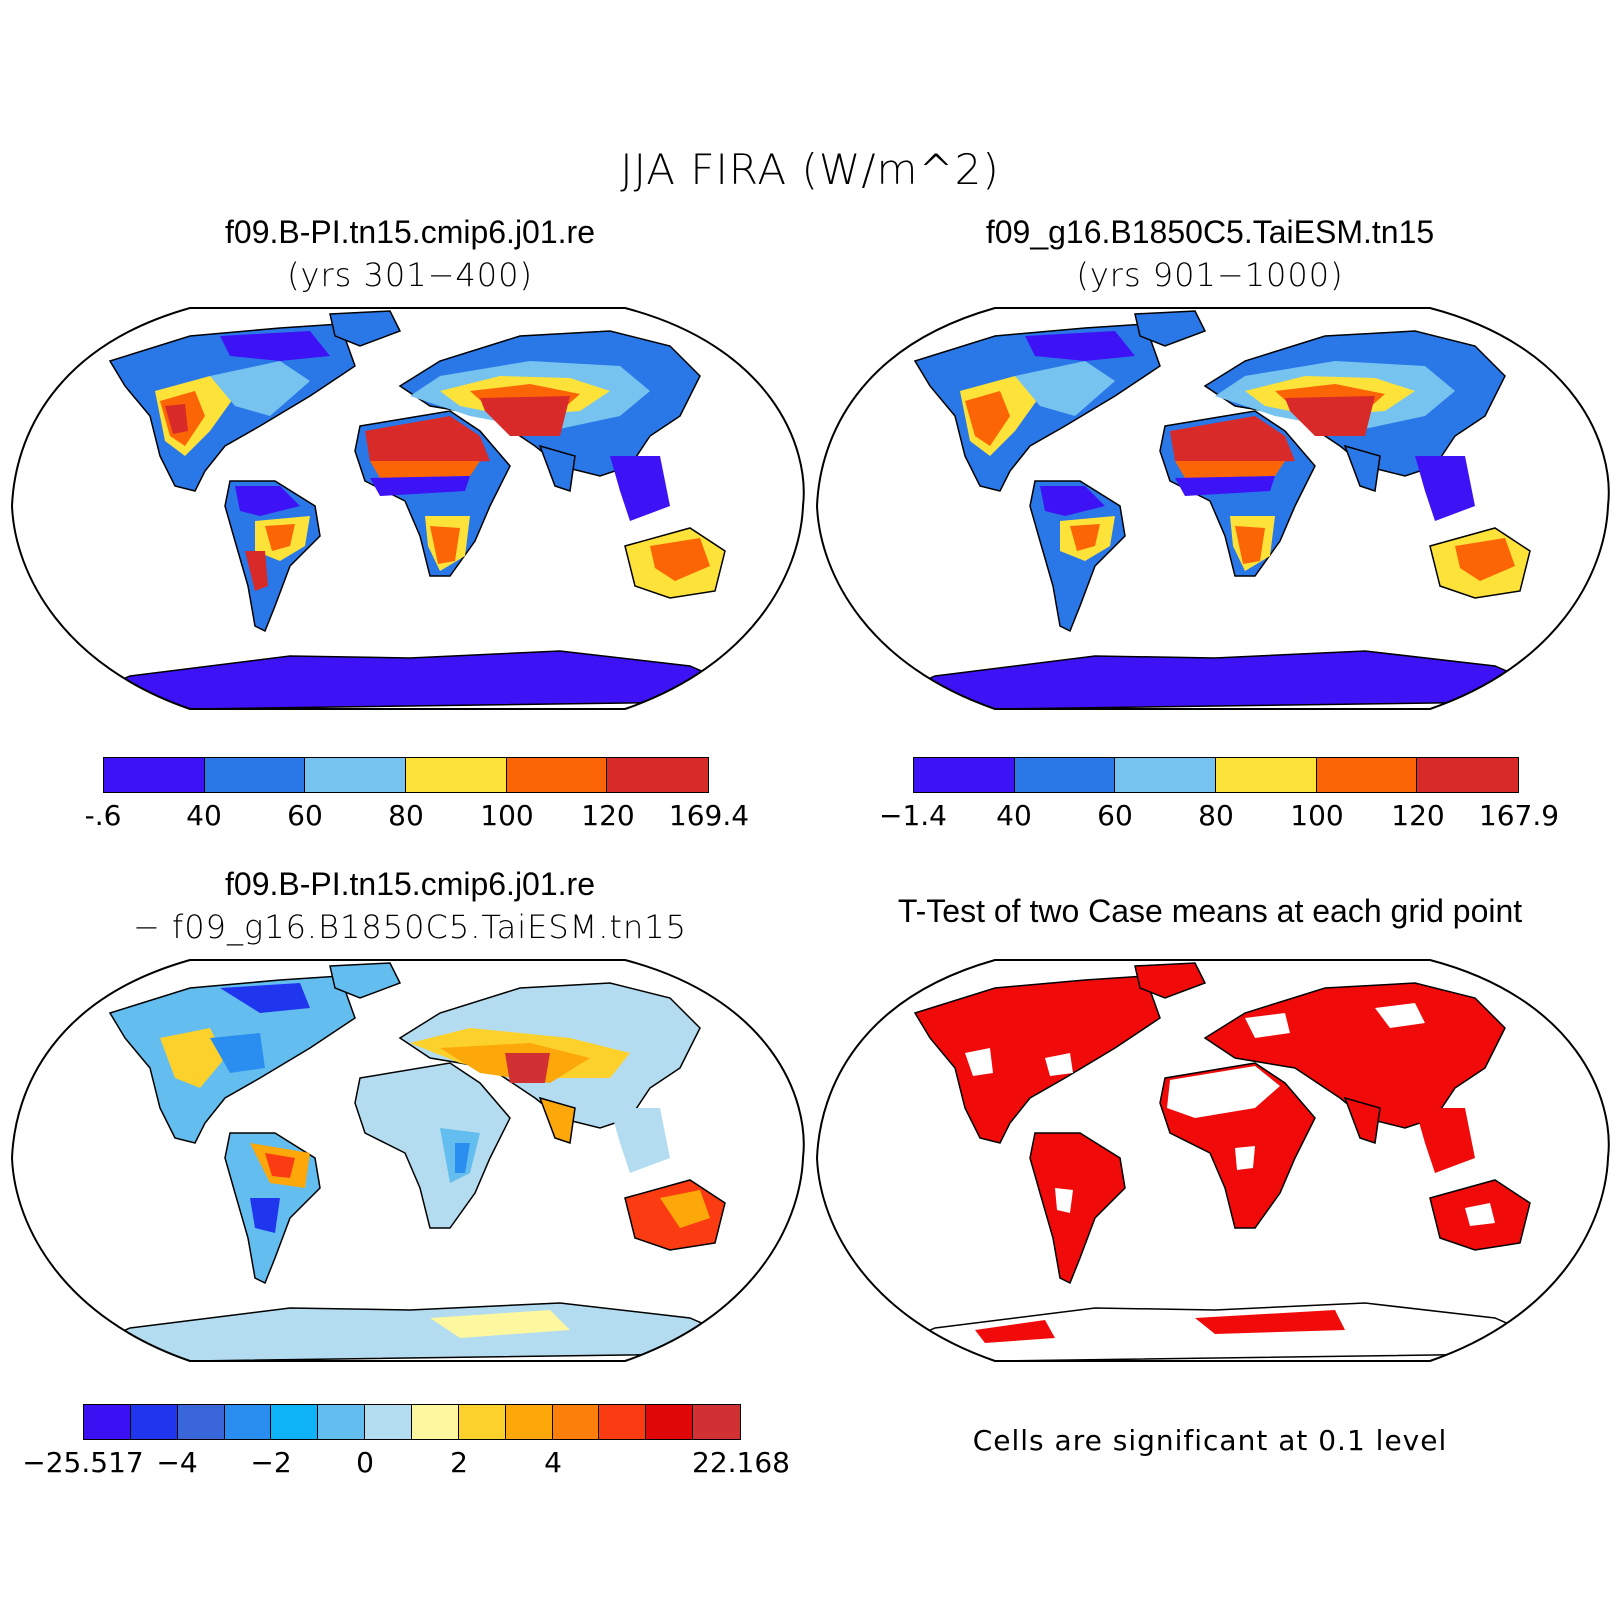  I want to click on colorbar-tick-label: −1.4, so click(913, 815).